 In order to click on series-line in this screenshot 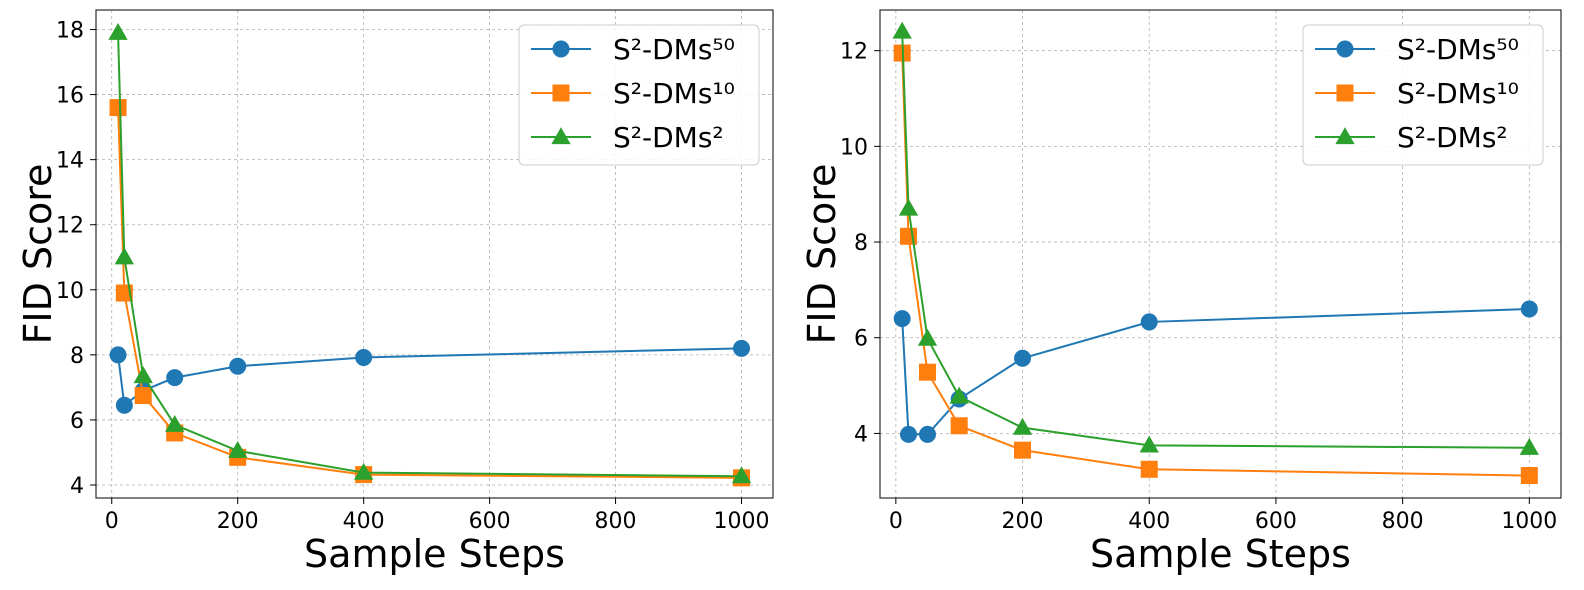, I will do `click(429, 377)`.